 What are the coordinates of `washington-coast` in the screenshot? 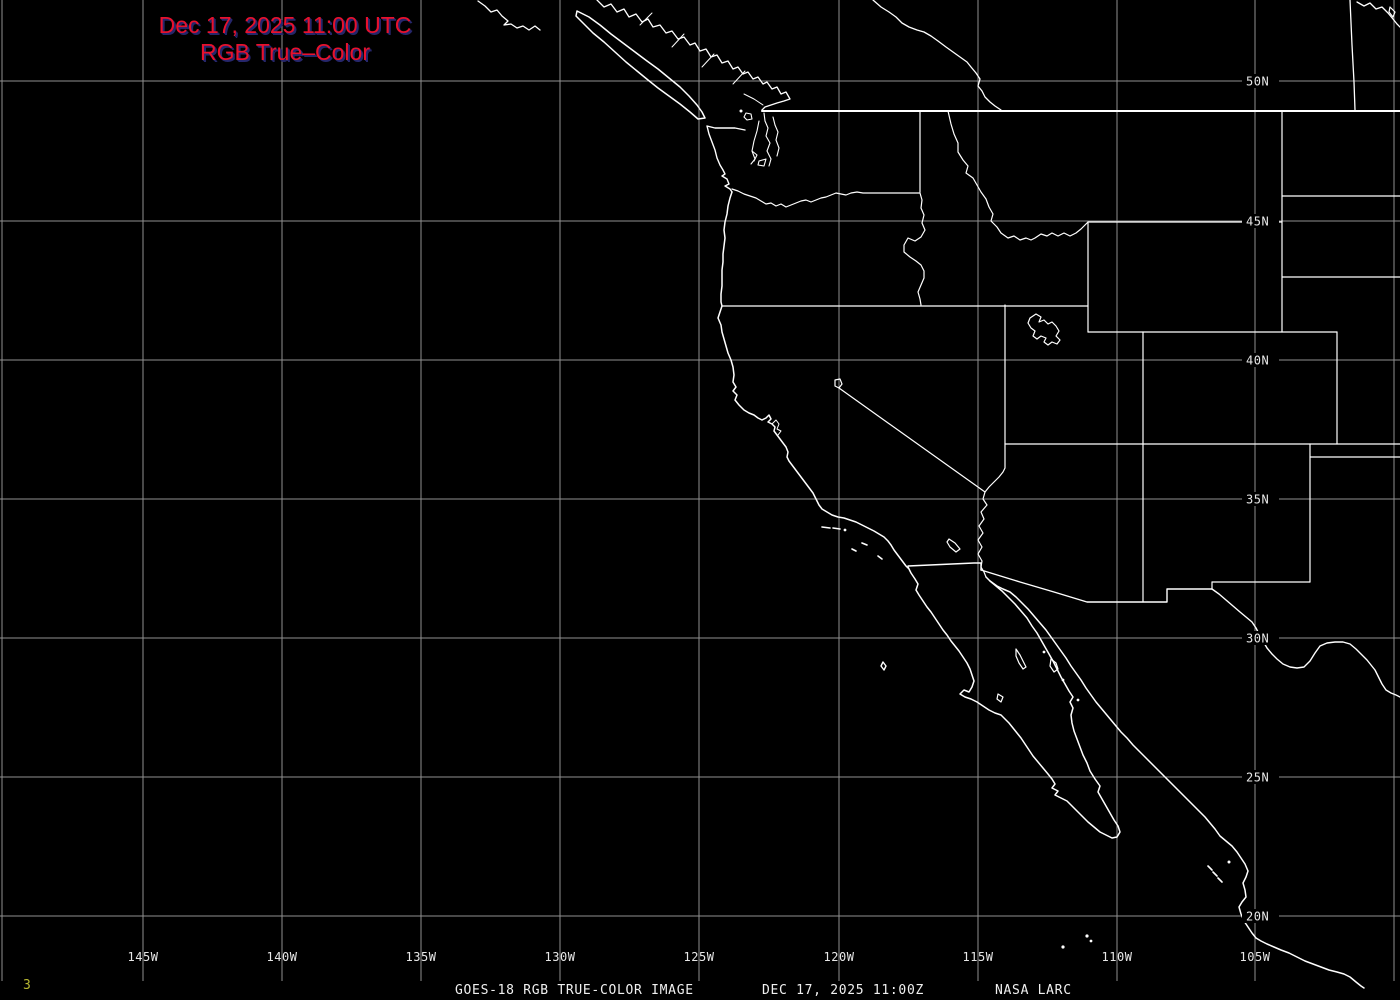 It's located at (726, 159).